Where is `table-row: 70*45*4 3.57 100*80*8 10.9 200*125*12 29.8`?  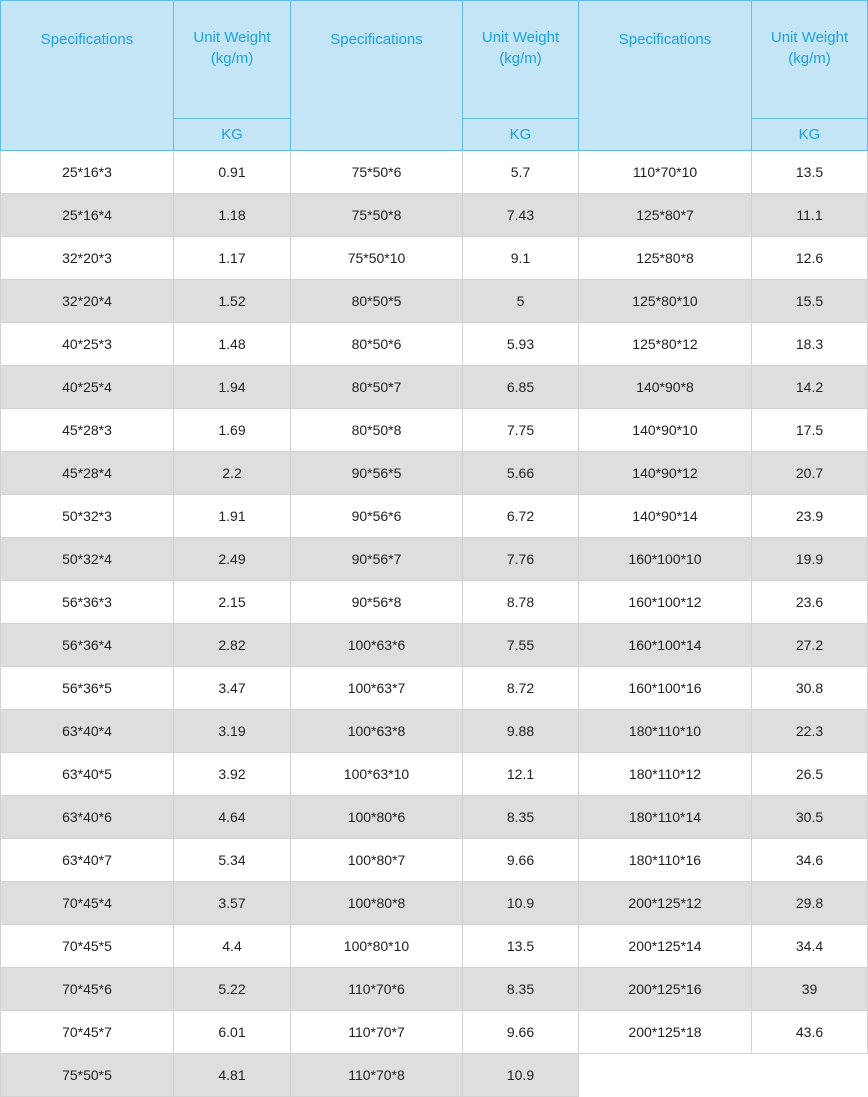 table-row: 70*45*4 3.57 100*80*8 10.9 200*125*12 29.8 is located at coordinates (434, 903).